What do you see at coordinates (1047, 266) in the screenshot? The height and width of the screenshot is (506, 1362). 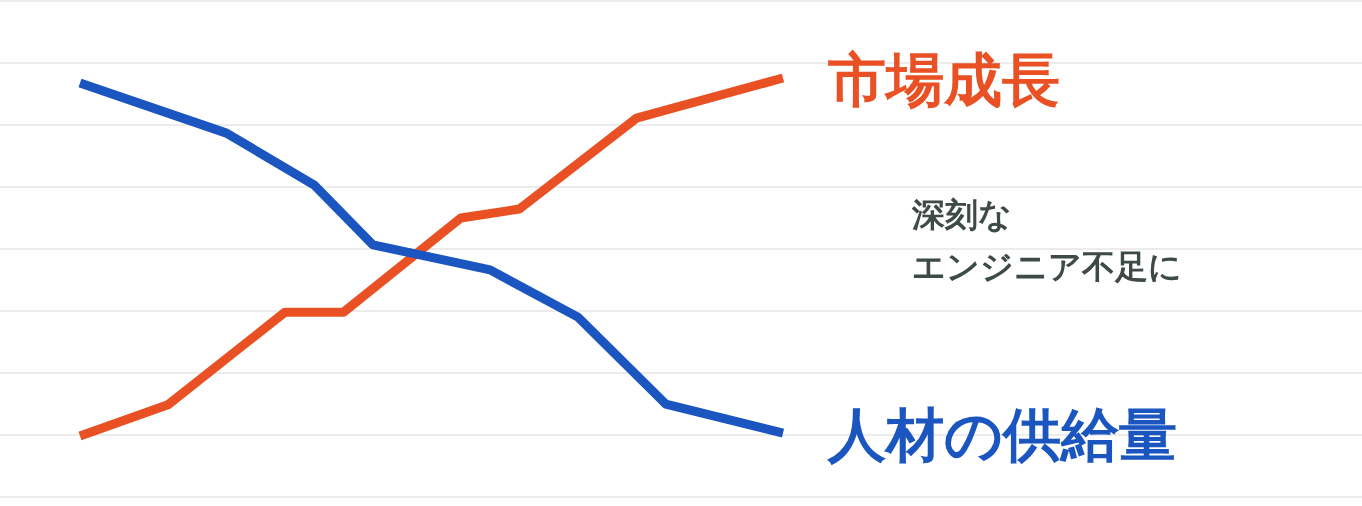 I see `text: エンジニア不足に` at bounding box center [1047, 266].